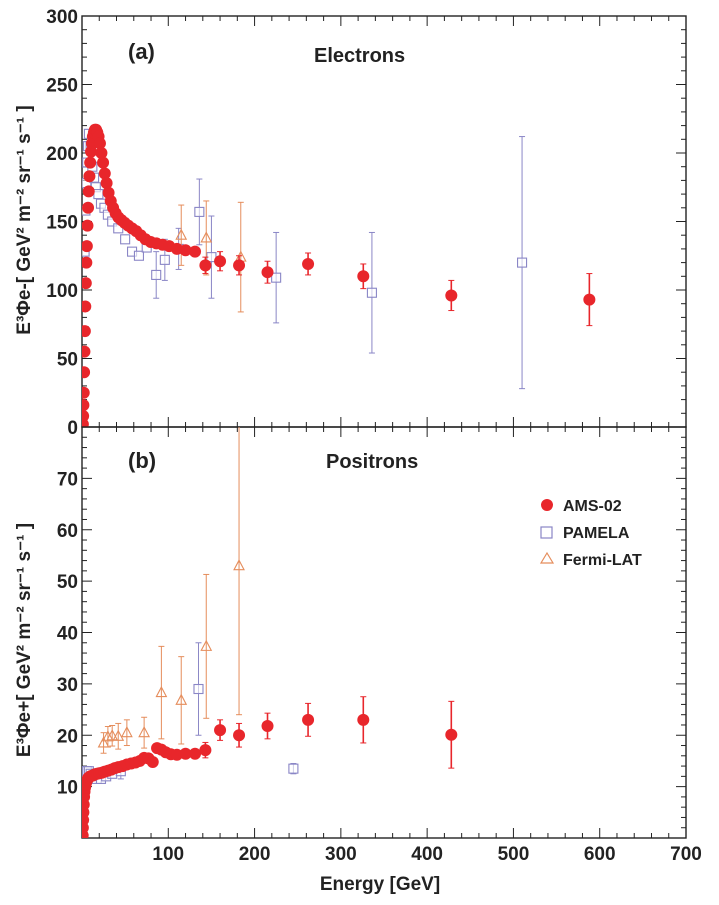 The width and height of the screenshot is (719, 905). What do you see at coordinates (686, 854) in the screenshot?
I see `x-tick-label: 700` at bounding box center [686, 854].